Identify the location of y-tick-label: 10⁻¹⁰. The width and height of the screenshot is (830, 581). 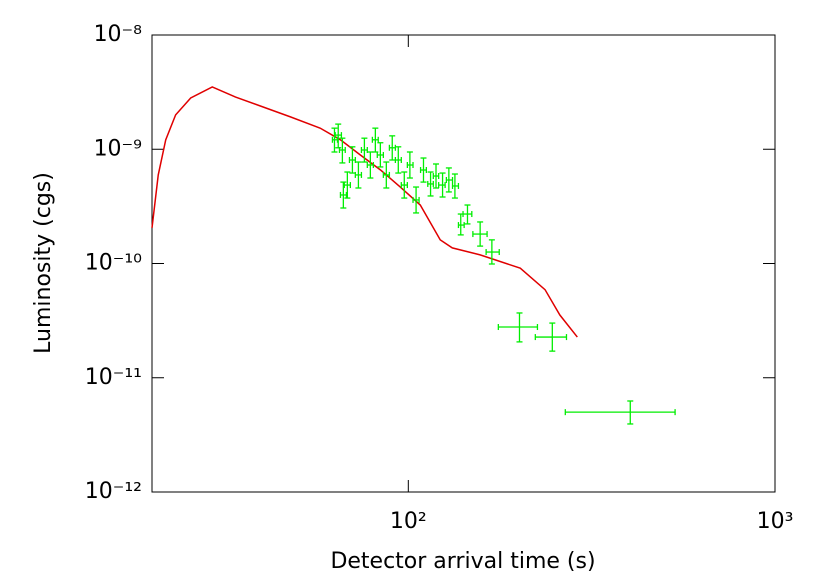
(113, 263).